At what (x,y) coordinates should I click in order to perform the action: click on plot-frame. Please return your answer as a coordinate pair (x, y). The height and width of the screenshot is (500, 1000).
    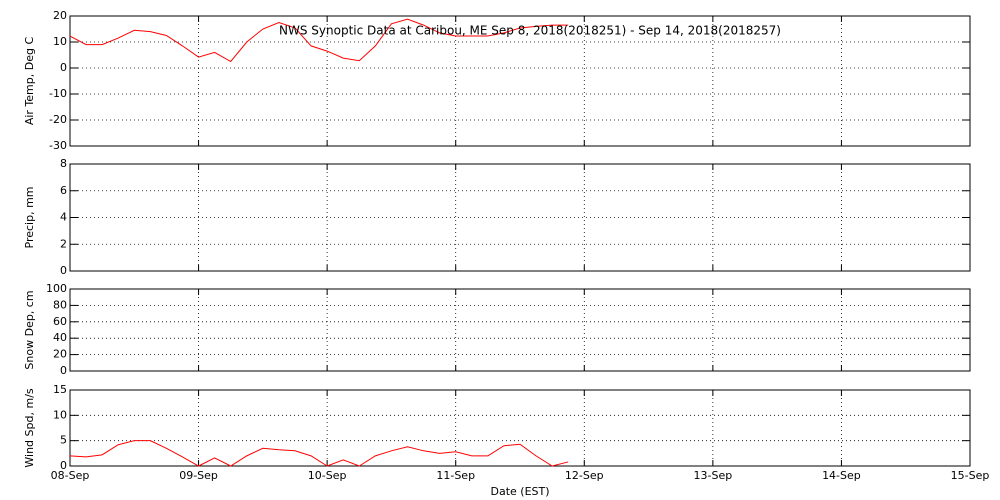
    Looking at the image, I should click on (520, 428).